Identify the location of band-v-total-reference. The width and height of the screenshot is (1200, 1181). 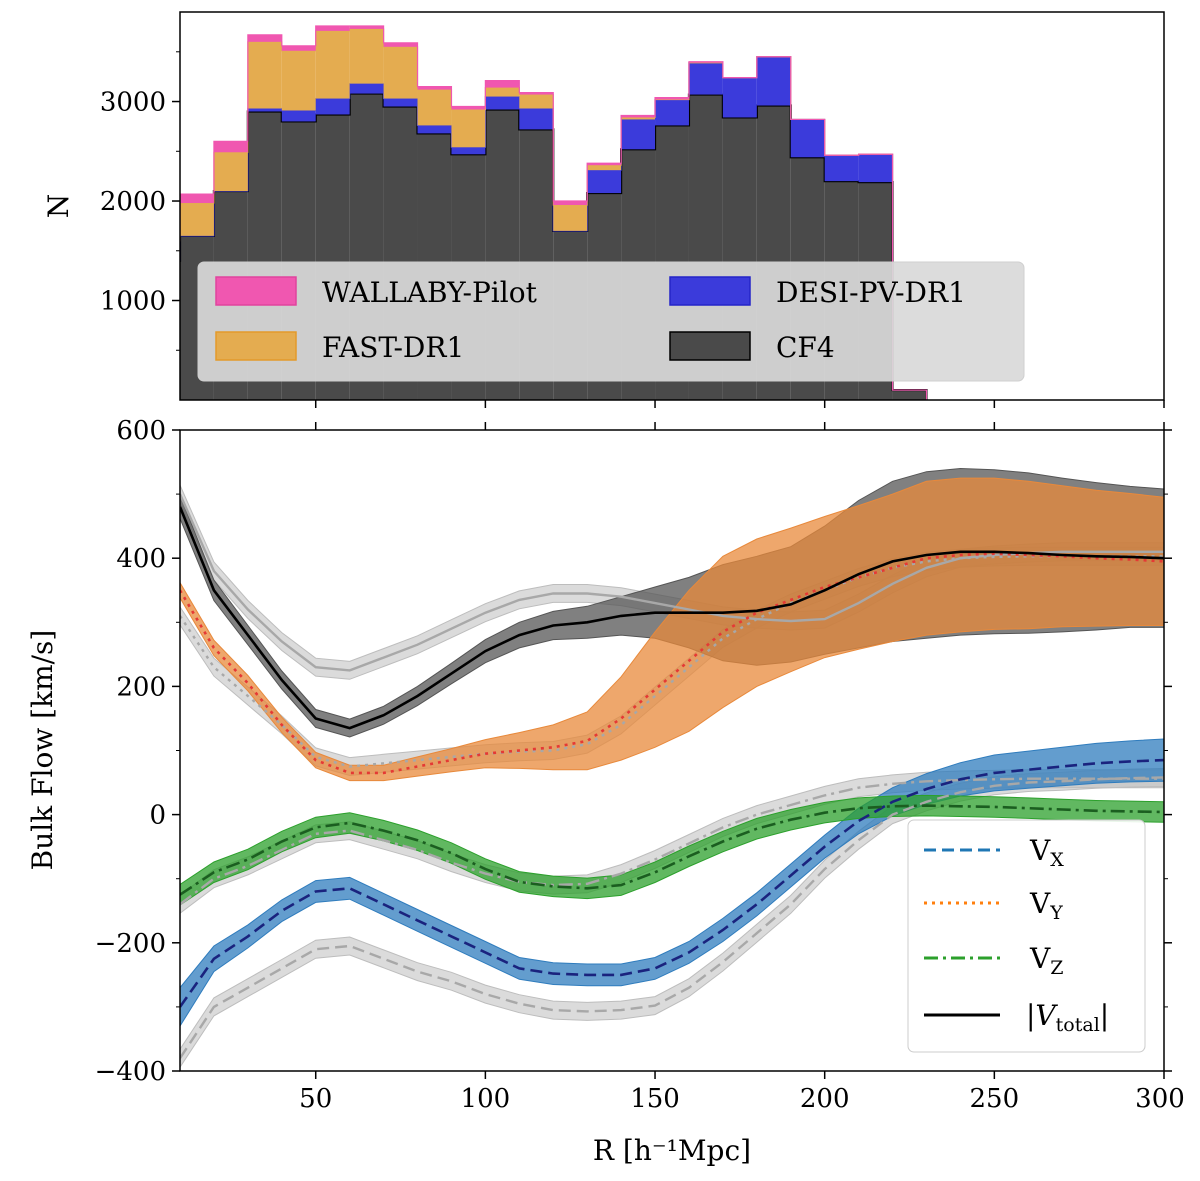
(672, 582).